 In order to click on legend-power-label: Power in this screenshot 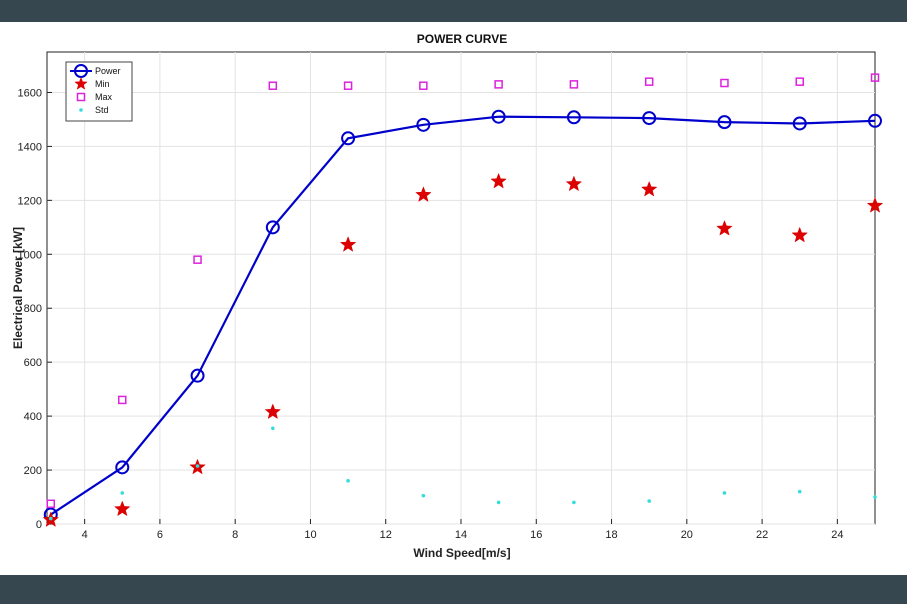, I will do `click(108, 71)`.